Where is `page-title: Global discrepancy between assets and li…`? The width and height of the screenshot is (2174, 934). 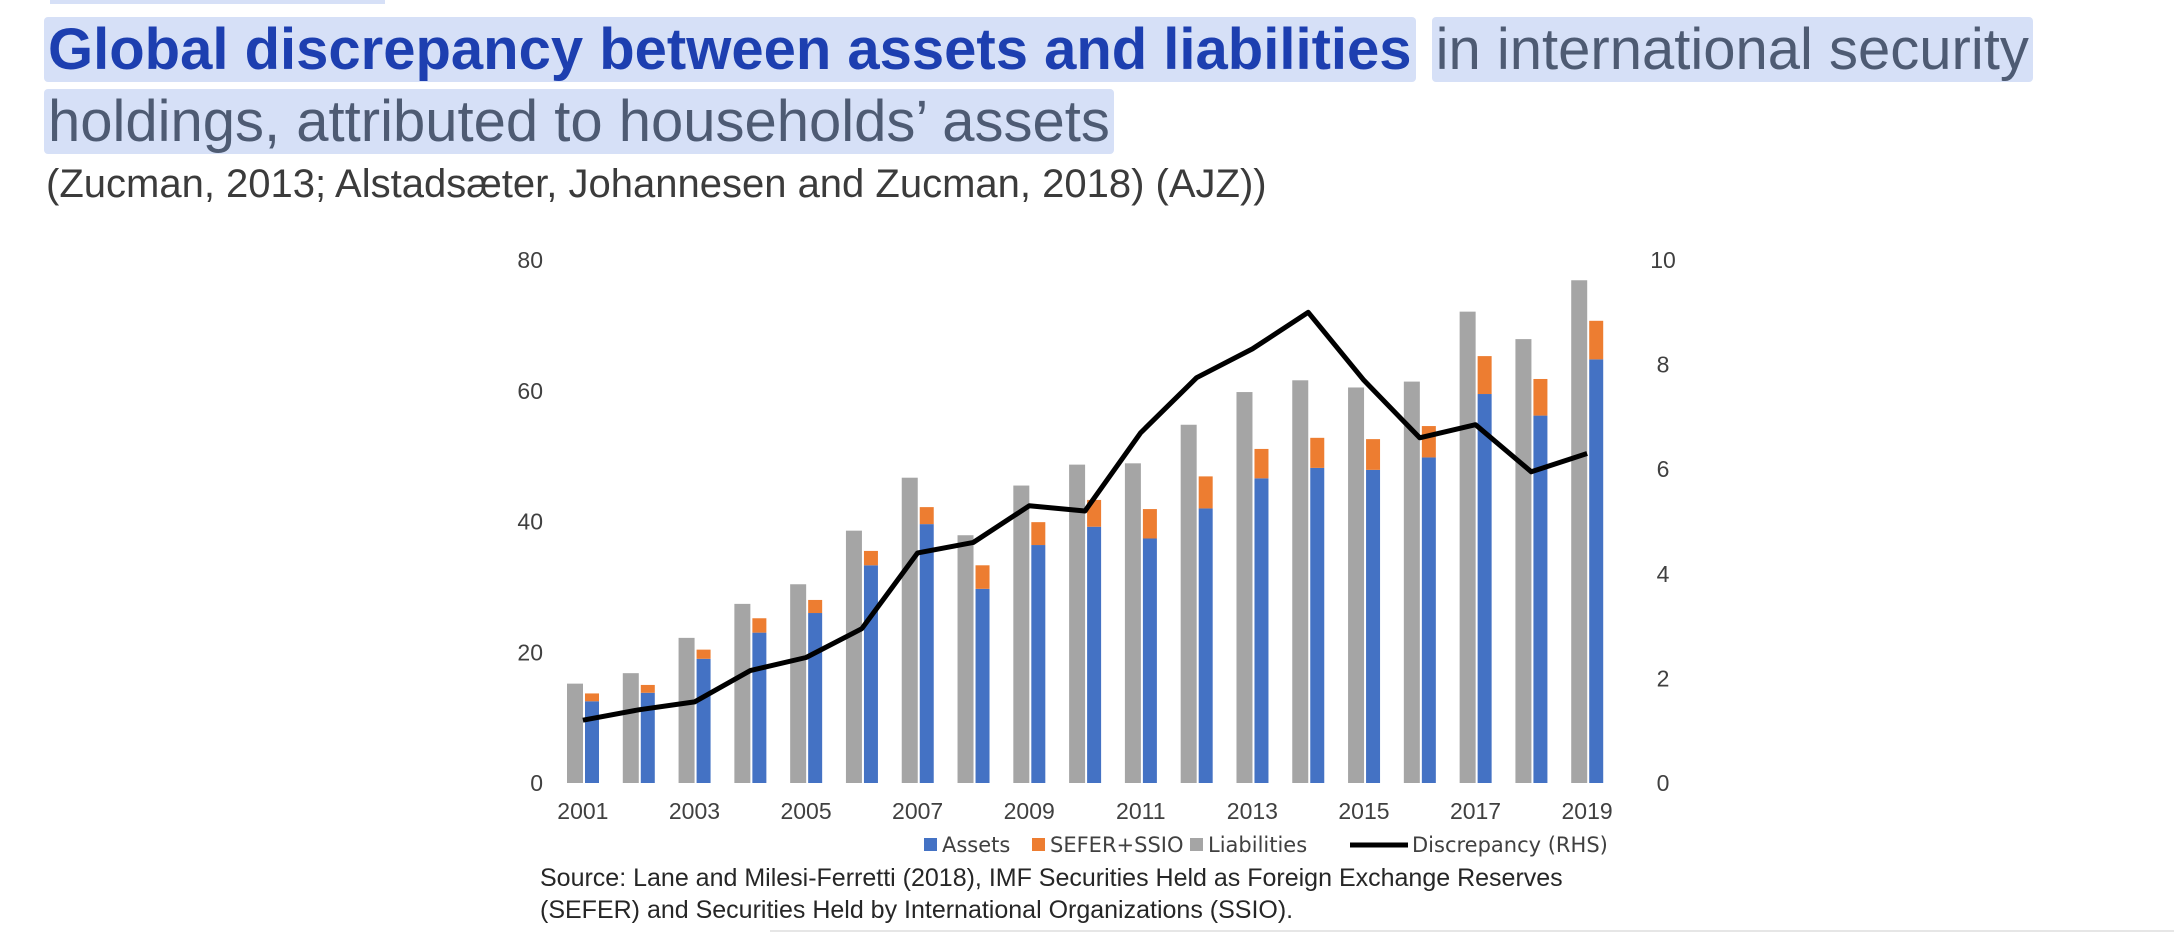
page-title: Global discrepancy between assets and li… is located at coordinates (1084, 86).